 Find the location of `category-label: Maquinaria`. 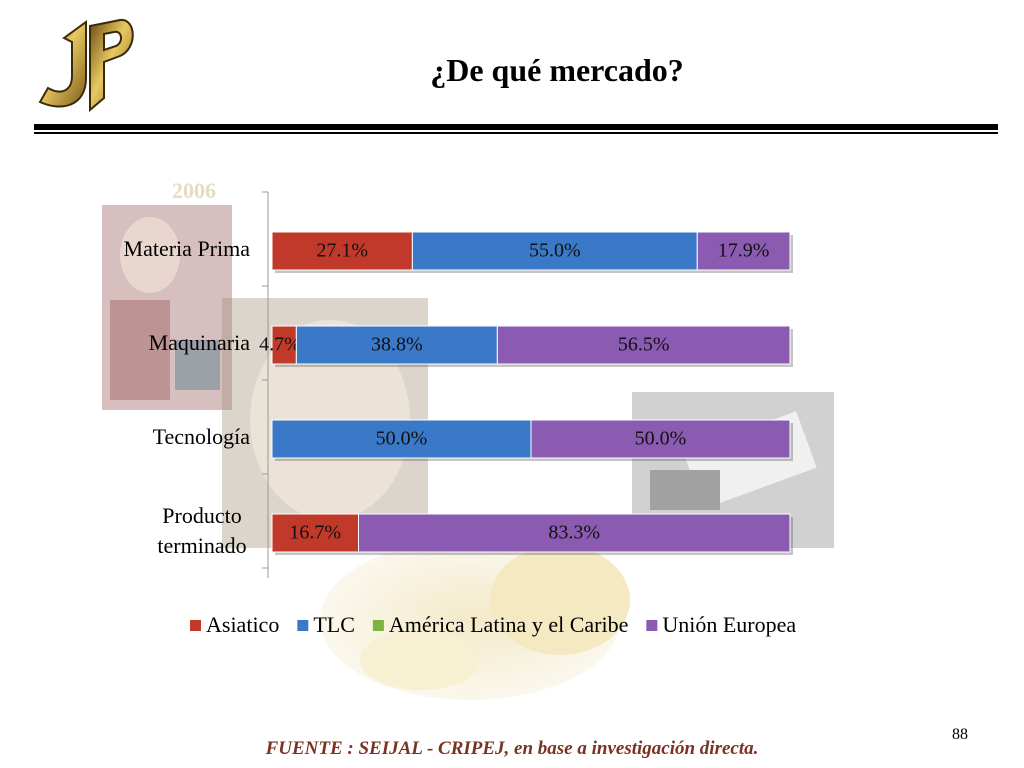

category-label: Maquinaria is located at coordinates (200, 342).